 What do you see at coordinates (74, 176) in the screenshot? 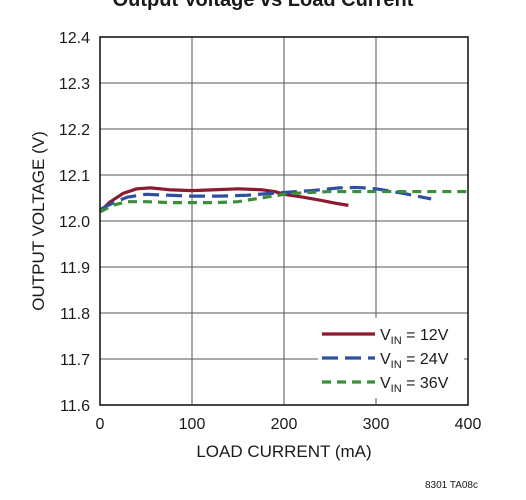
I see `y-tick-label: 12.1` at bounding box center [74, 176].